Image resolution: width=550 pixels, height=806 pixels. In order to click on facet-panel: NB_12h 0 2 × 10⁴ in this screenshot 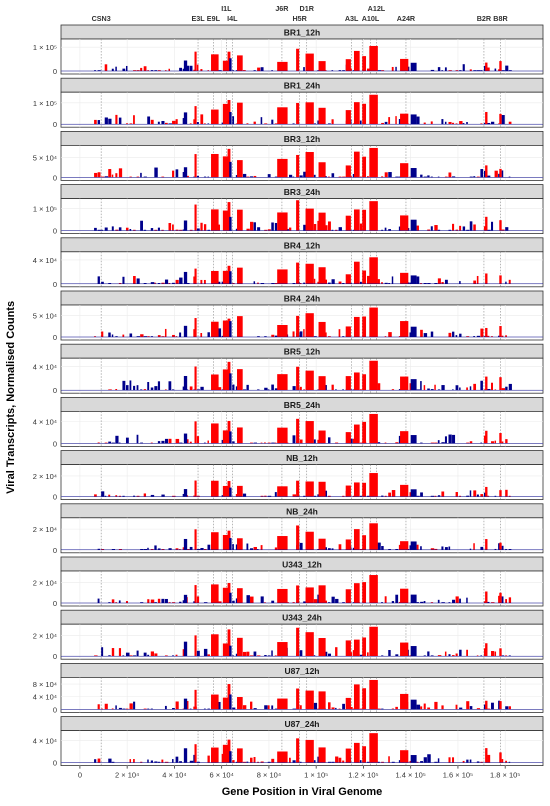, I will do `click(288, 476)`.